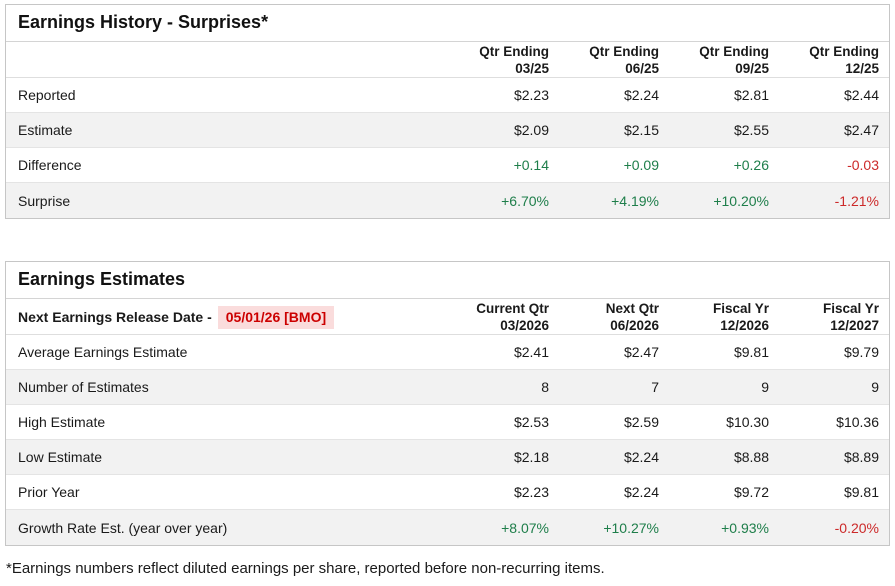  I want to click on table-row: Low Estimate $2.18 $2.24 $8.88 $8.89, so click(447, 457).